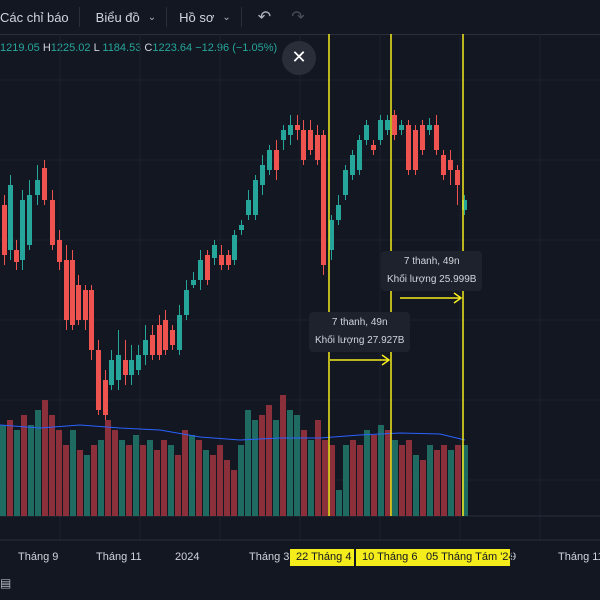  What do you see at coordinates (233, 432) in the screenshot?
I see `volume-ma-line` at bounding box center [233, 432].